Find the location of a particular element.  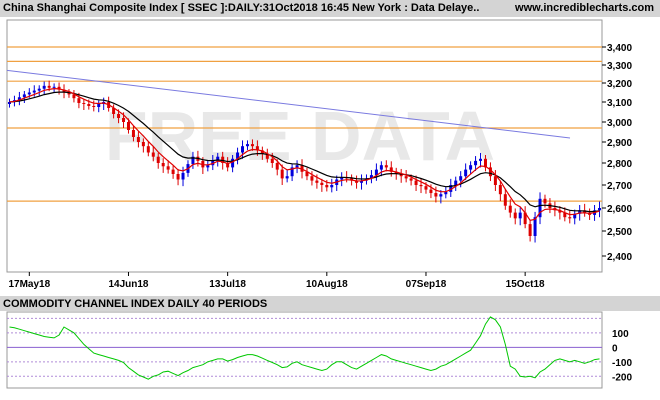

site-link: www.incrediblecharts.com is located at coordinates (584, 8).